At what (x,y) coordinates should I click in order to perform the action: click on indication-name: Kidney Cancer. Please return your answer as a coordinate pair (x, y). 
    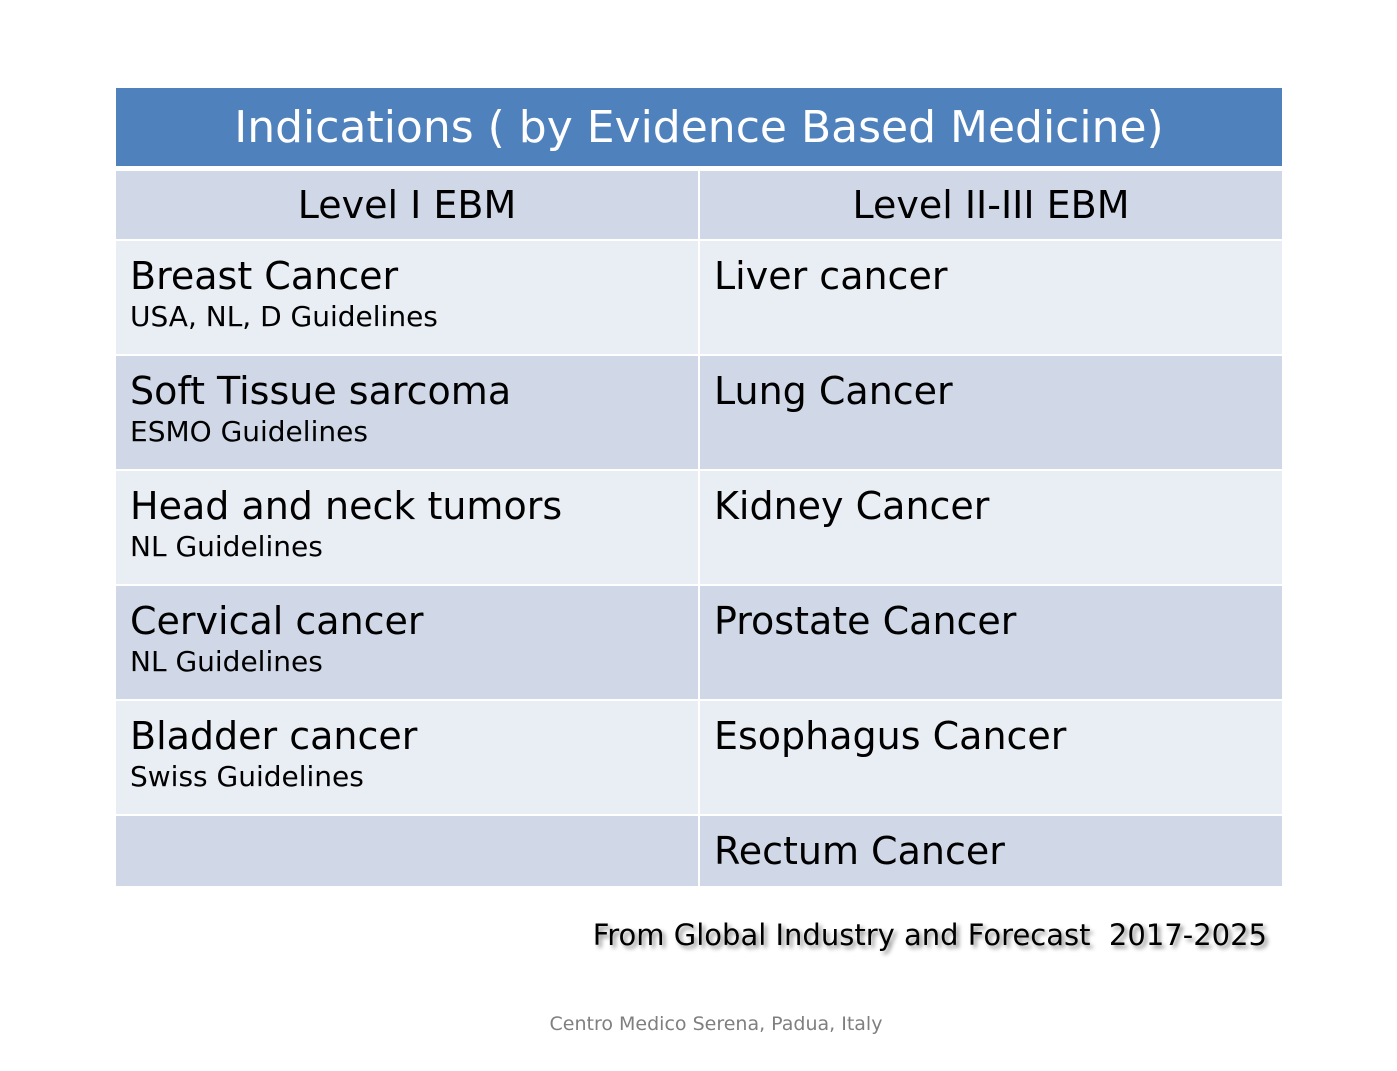
    Looking at the image, I should click on (852, 506).